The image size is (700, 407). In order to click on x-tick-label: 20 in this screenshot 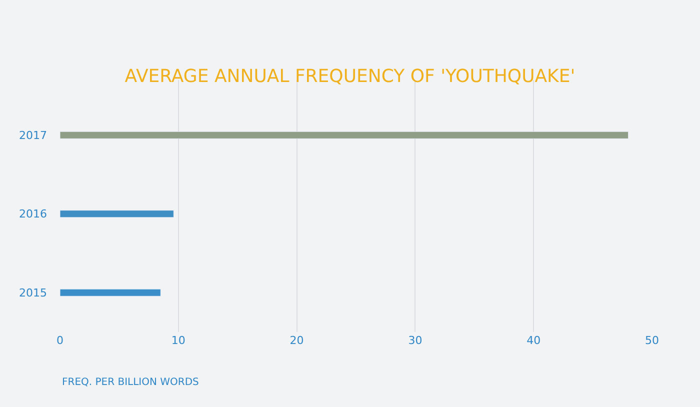, I will do `click(297, 340)`.